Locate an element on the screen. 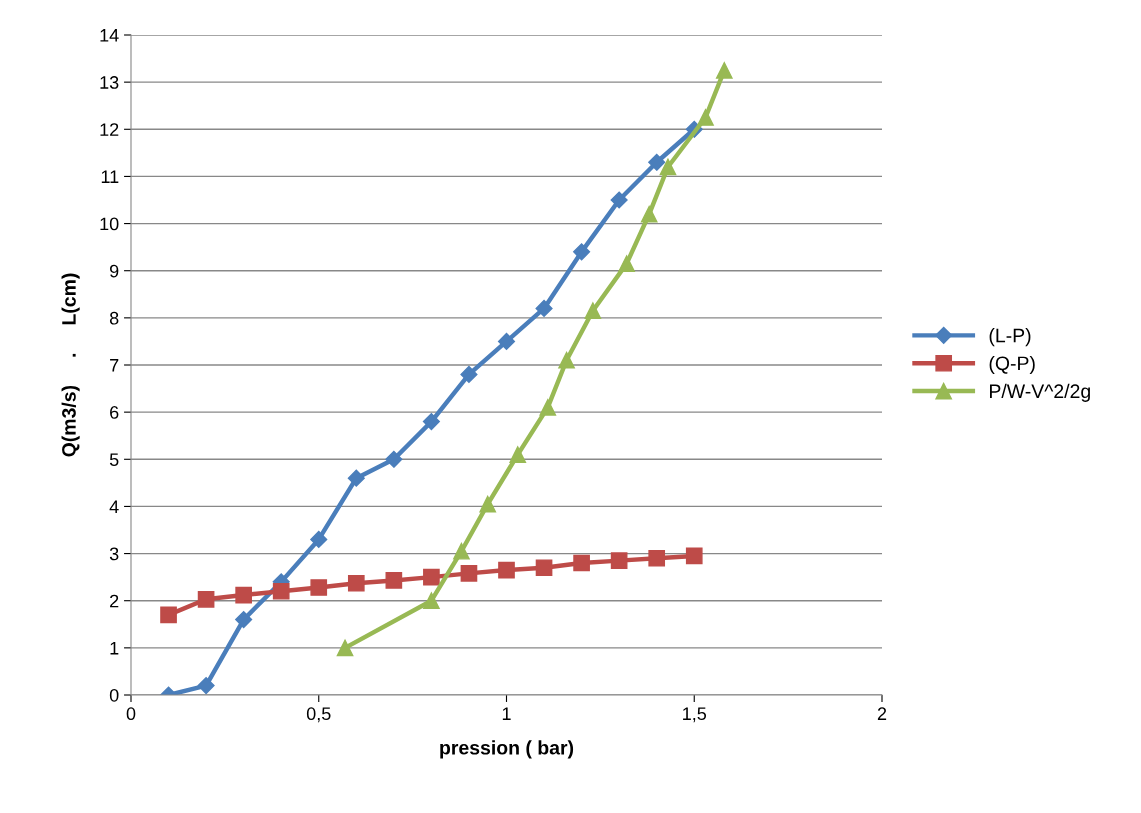  y-axis-title: Q(m3/s) . L(cm) is located at coordinates (70, 365).